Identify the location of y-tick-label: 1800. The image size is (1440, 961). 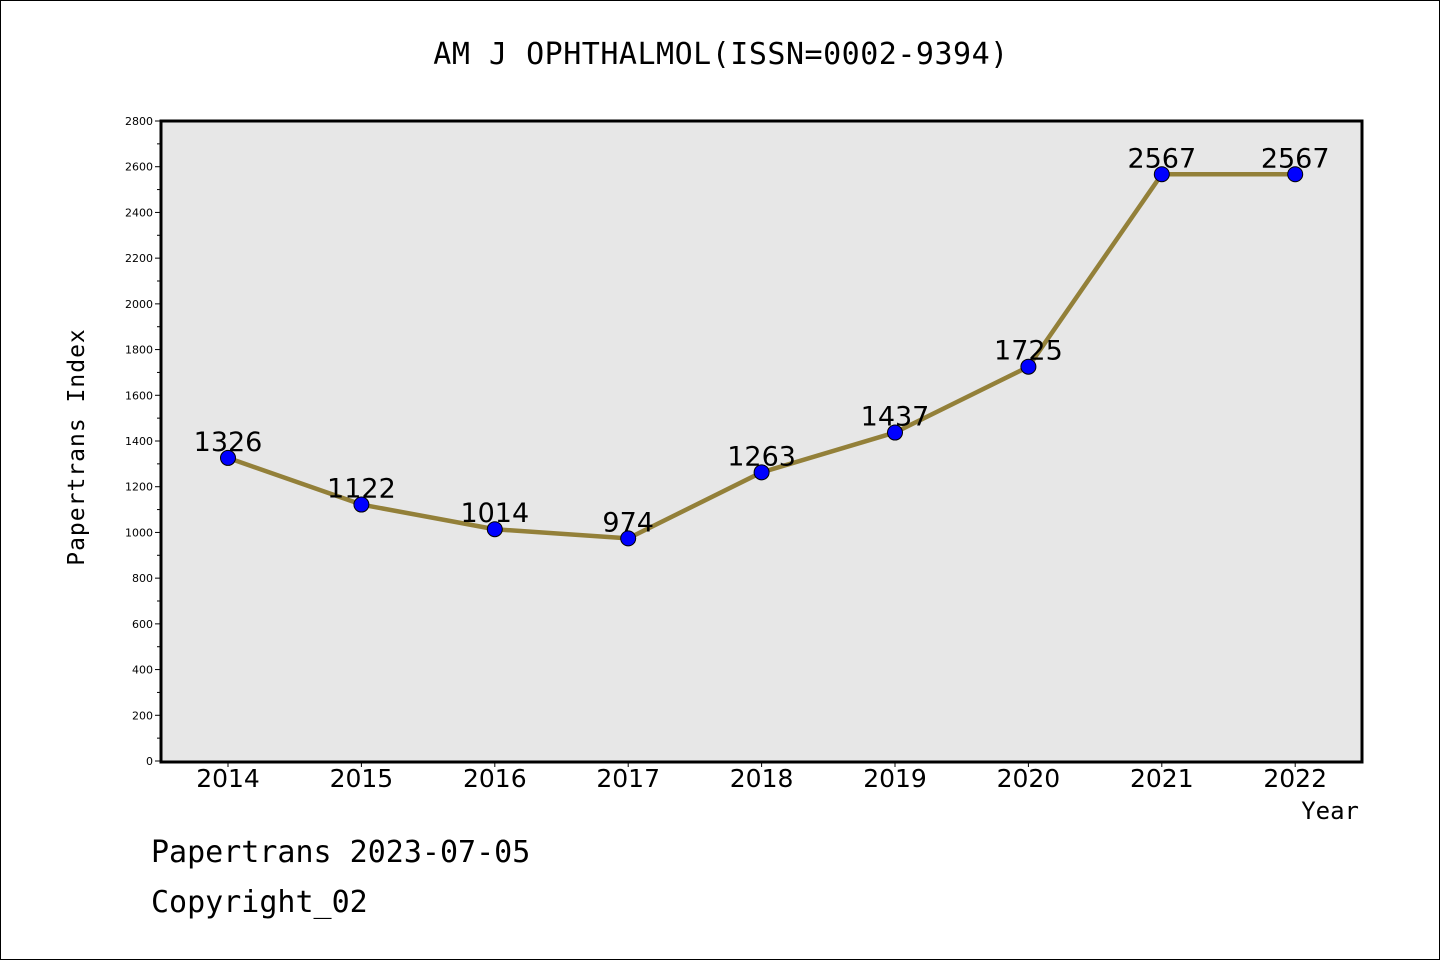
(139, 350).